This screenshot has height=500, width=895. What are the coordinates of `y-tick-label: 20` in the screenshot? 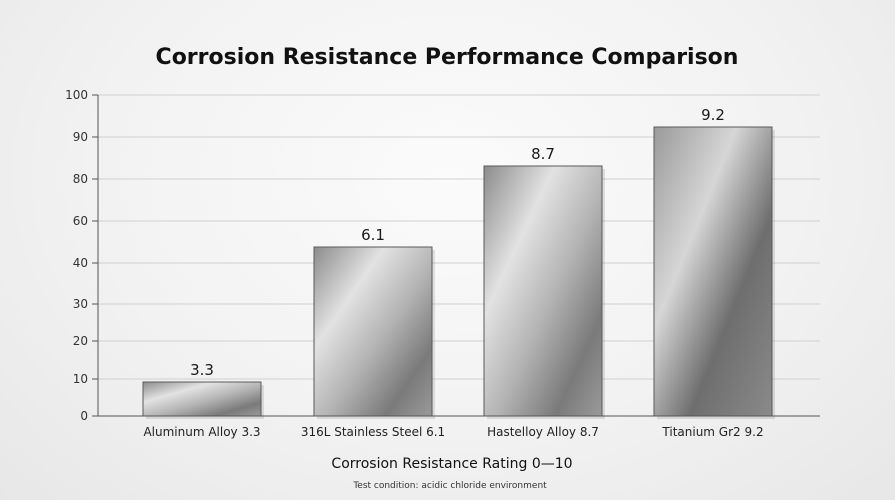 It's located at (80, 341).